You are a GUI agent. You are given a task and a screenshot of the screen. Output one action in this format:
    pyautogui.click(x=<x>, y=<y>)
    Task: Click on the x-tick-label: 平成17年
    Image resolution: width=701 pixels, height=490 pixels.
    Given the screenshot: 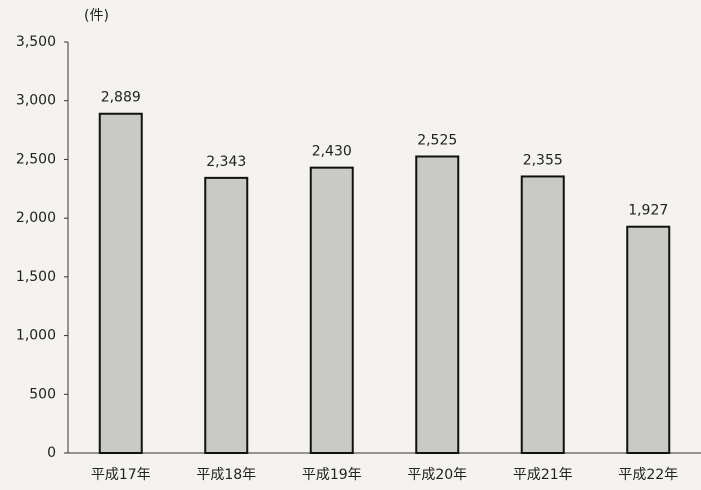 What is the action you would take?
    pyautogui.click(x=121, y=475)
    